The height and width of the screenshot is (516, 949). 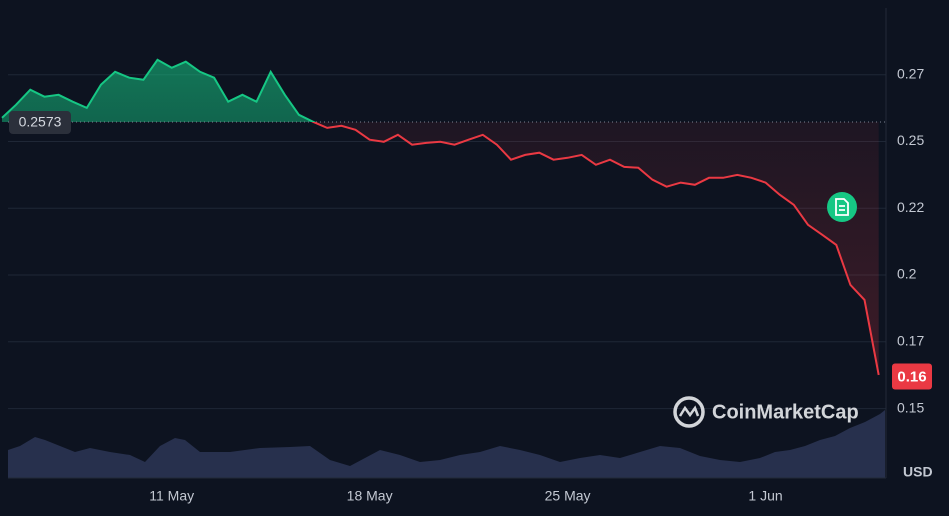 I want to click on note-icon, so click(x=842, y=207).